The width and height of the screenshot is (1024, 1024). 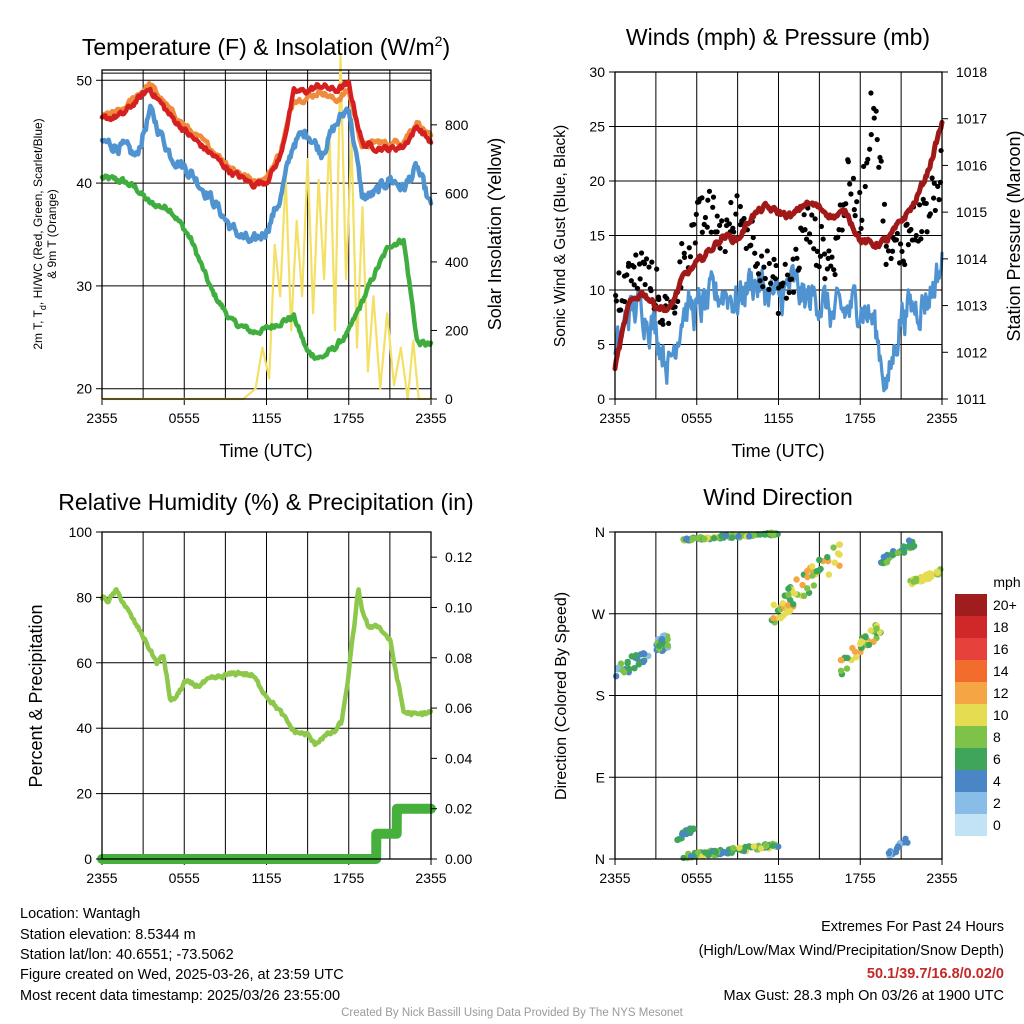 I want to click on panel-0-title: Temperature (F) & Insolation (W/m2), so click(x=266, y=46).